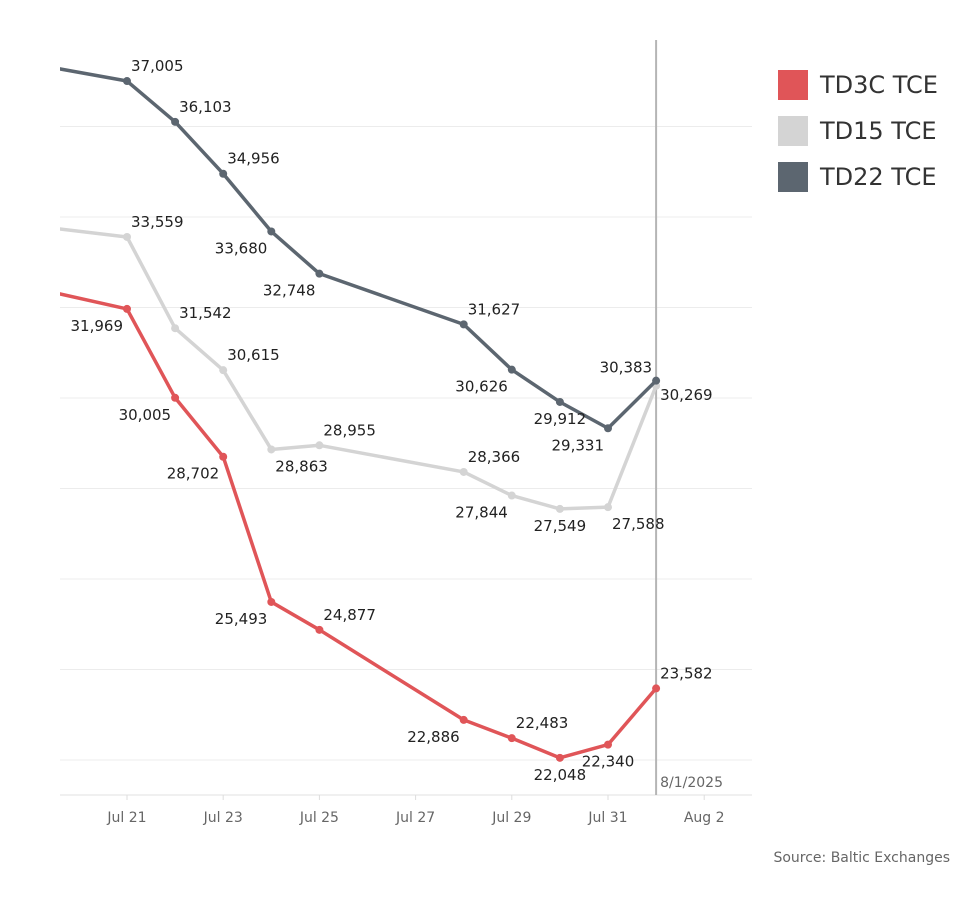 The height and width of the screenshot is (901, 980). I want to click on data-label: 30,615, so click(253, 355).